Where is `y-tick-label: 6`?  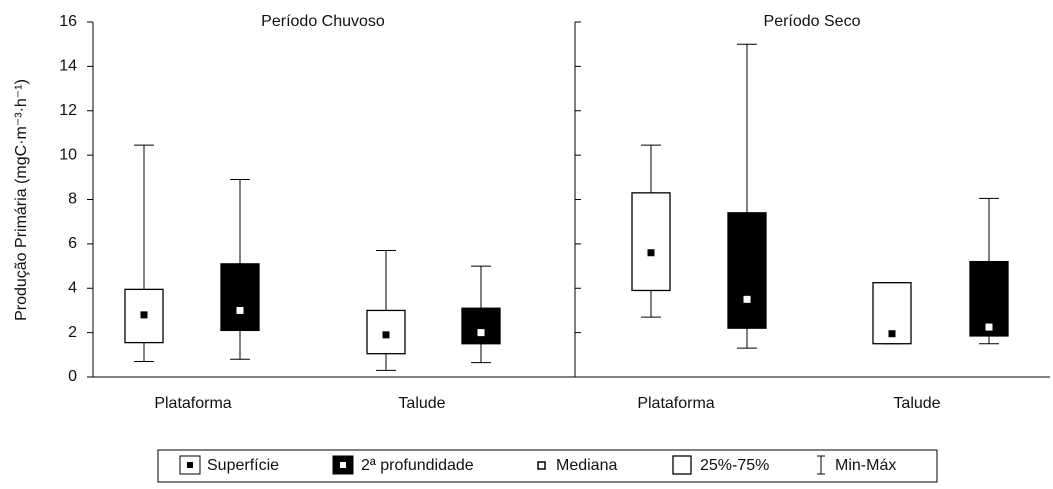 y-tick-label: 6 is located at coordinates (72, 243).